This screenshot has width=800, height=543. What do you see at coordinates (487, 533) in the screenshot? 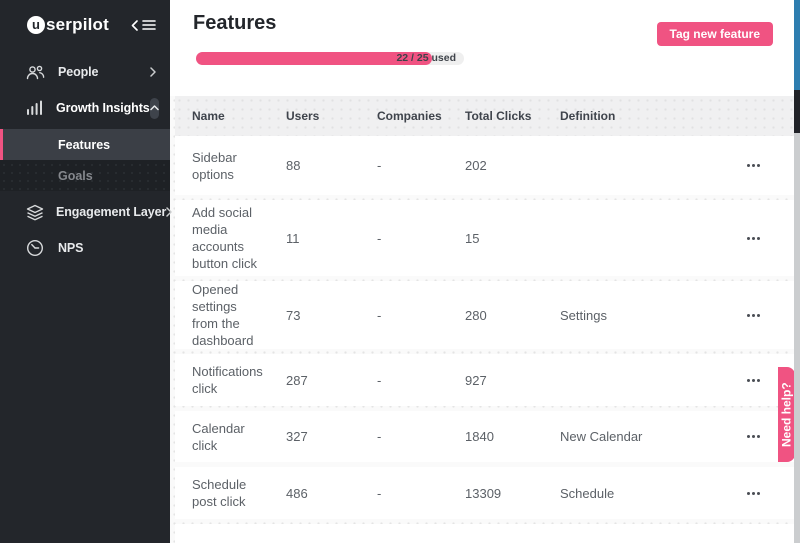
I see `table-row-partial` at bounding box center [487, 533].